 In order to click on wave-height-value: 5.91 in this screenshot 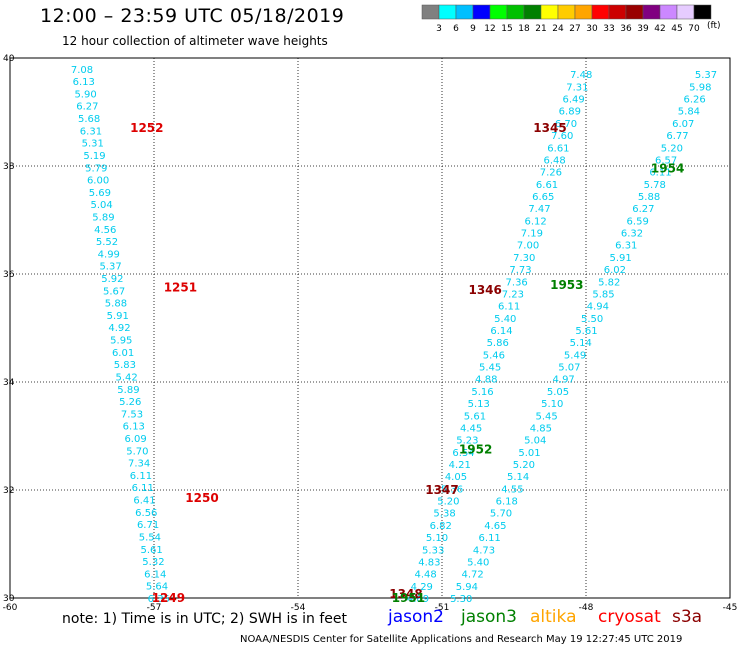, I will do `click(118, 316)`.